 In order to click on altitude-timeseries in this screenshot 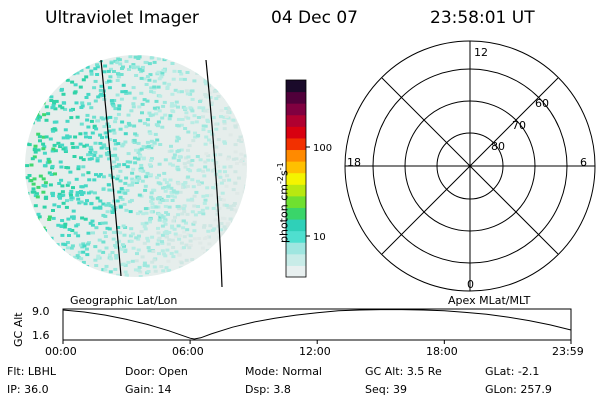, I will do `click(317, 326)`.